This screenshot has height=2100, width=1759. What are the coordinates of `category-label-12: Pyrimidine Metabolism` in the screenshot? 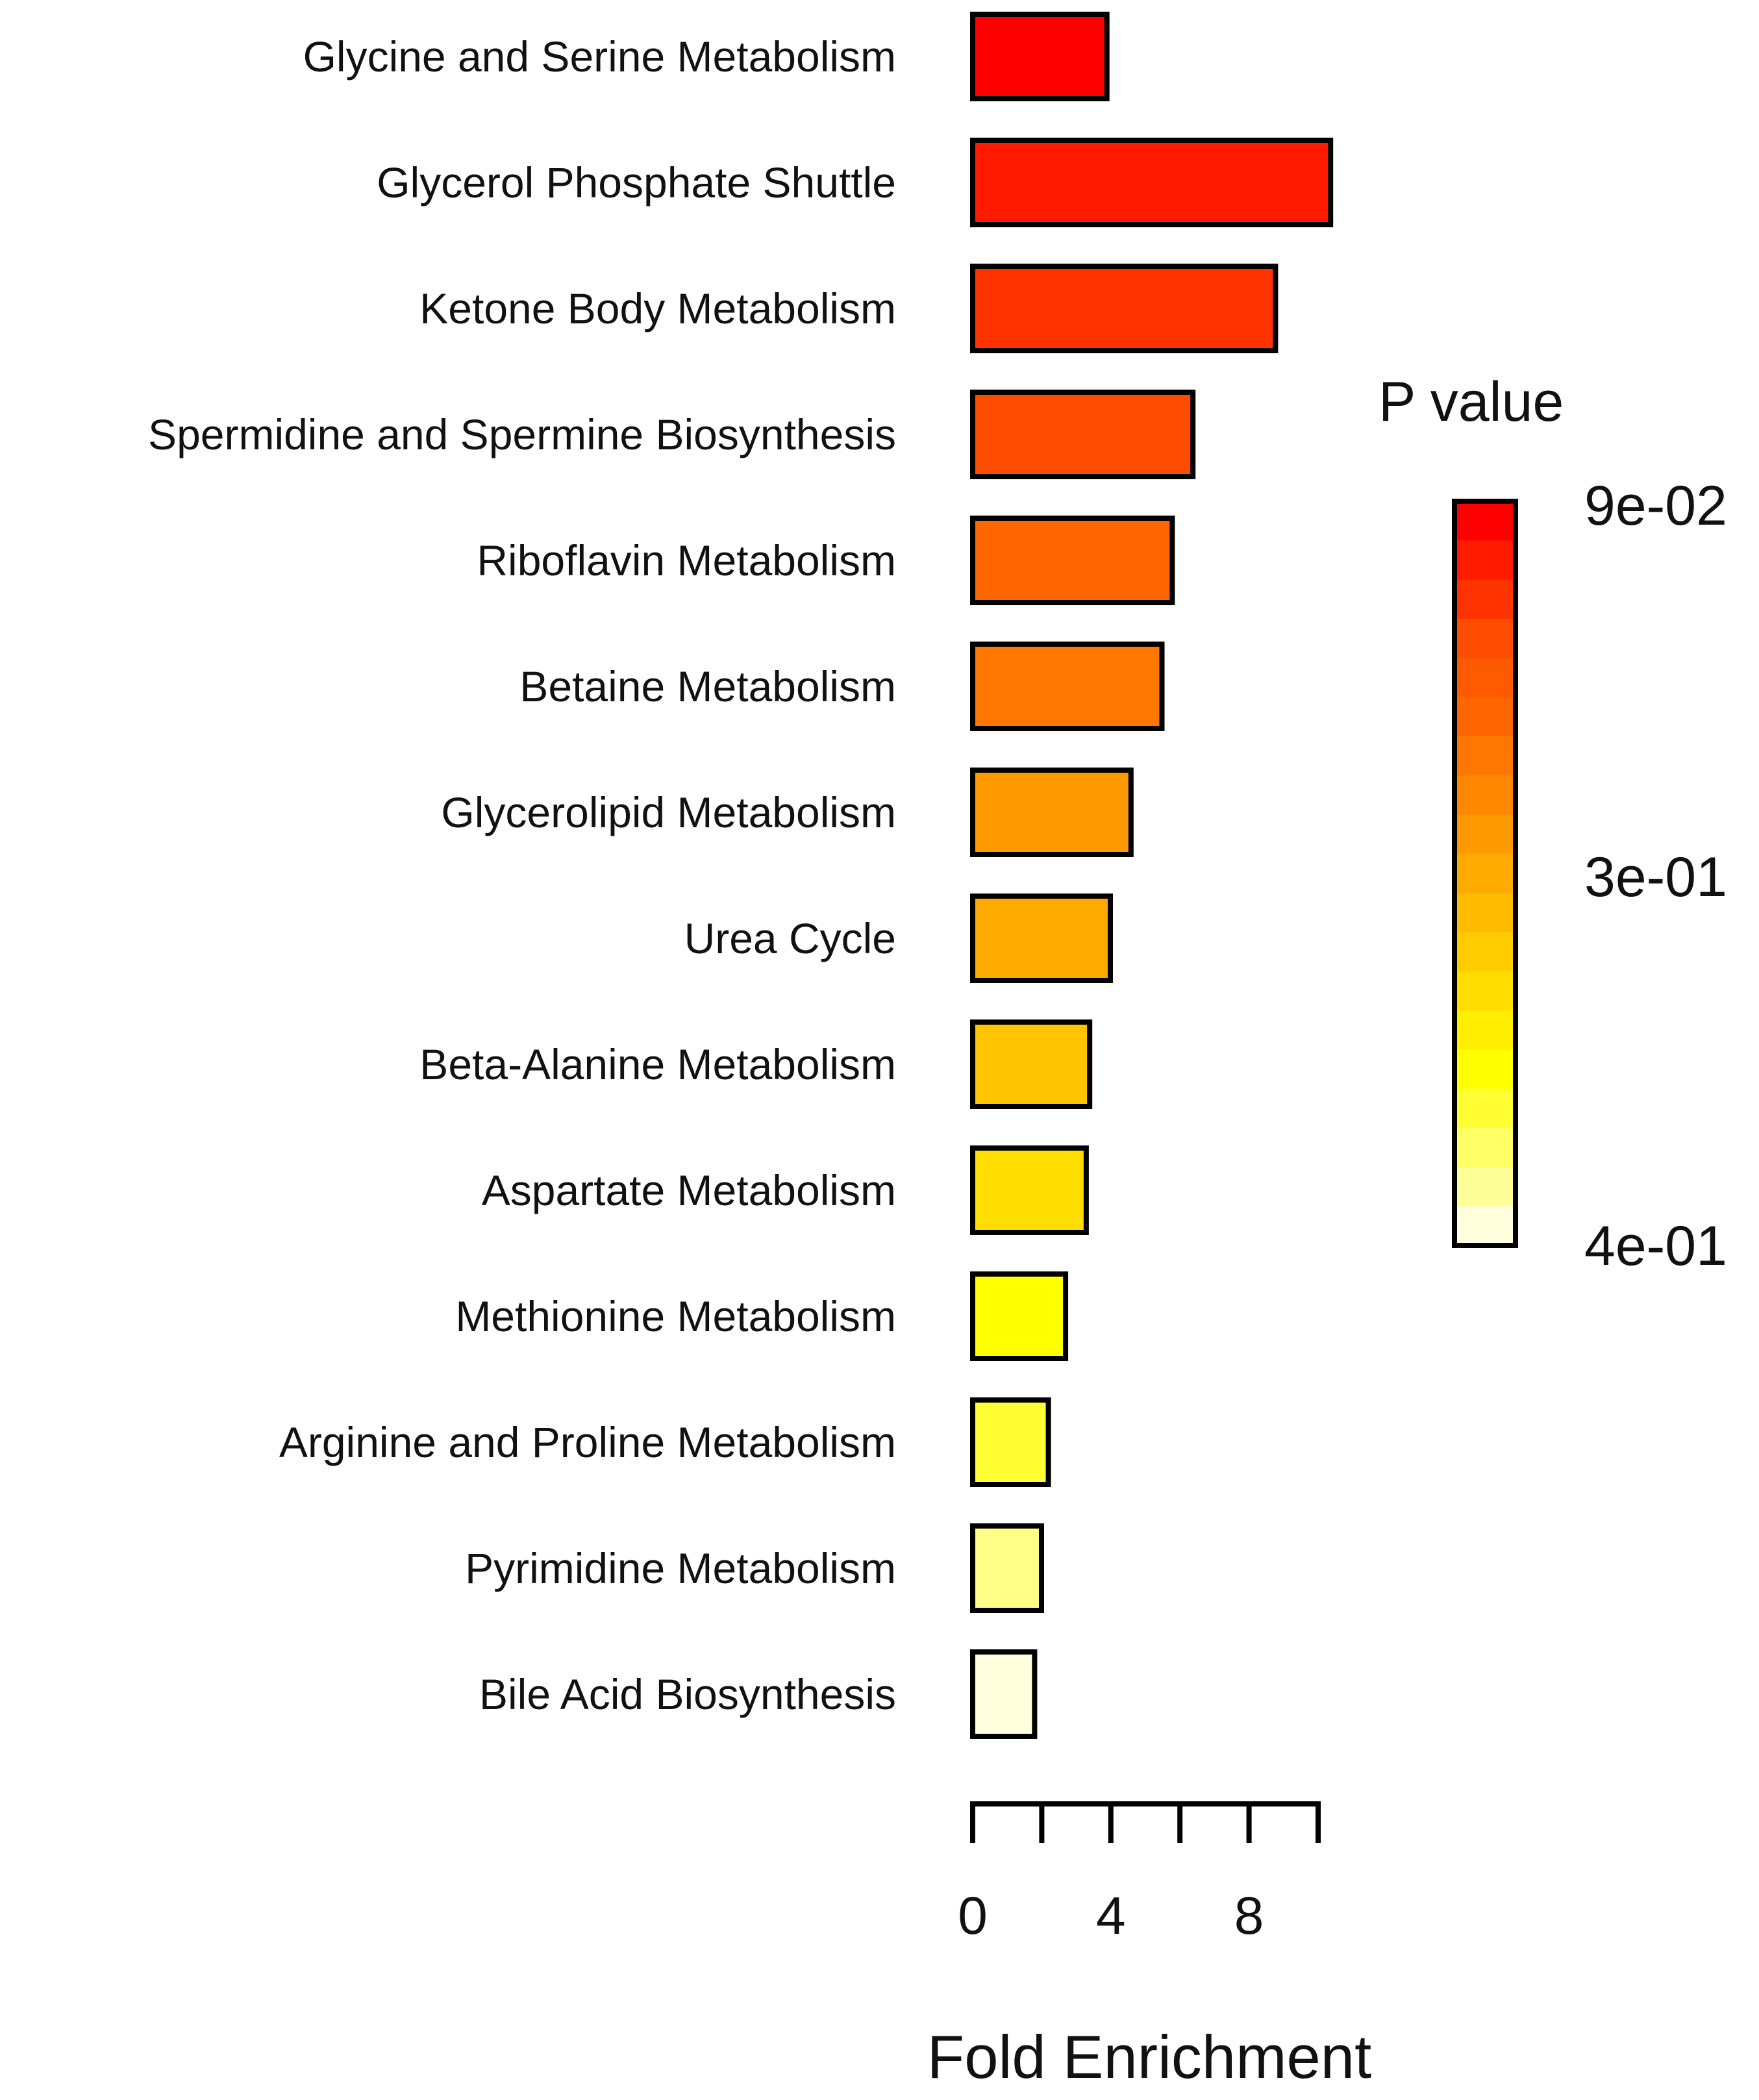 It's located at (681, 1568).